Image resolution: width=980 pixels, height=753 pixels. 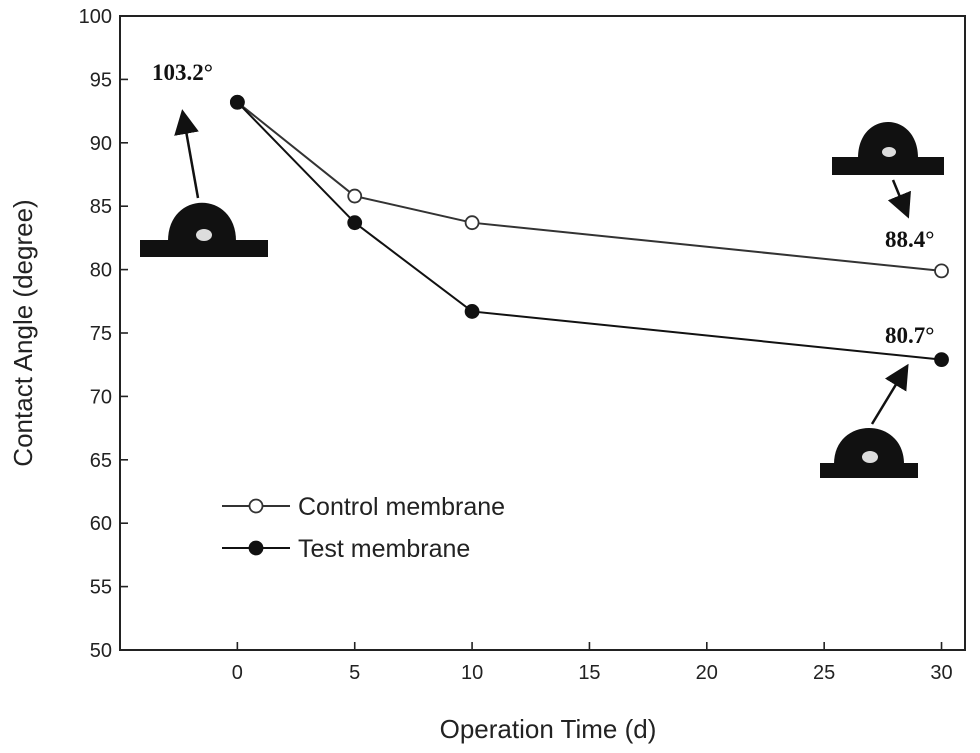 What do you see at coordinates (101, 334) in the screenshot?
I see `y-tick-label: 75` at bounding box center [101, 334].